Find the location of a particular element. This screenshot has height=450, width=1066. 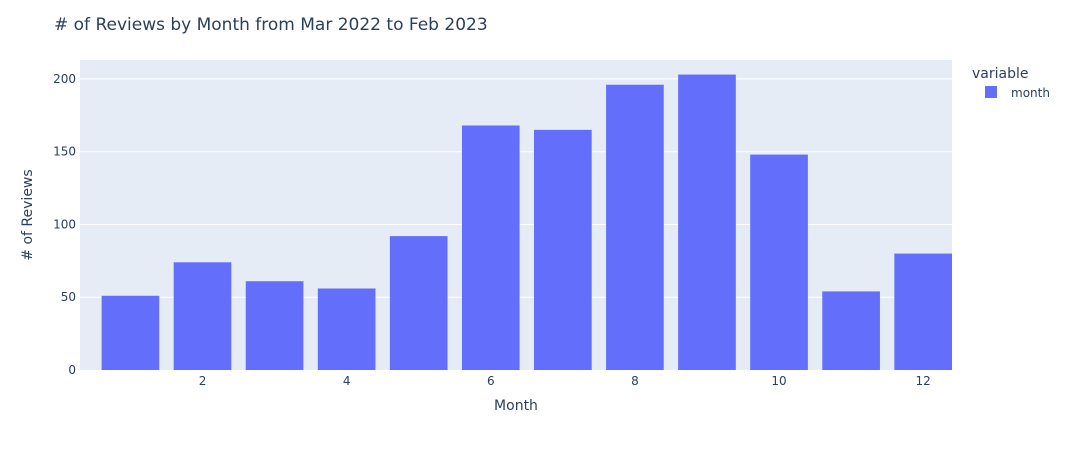

legend-title: variable is located at coordinates (1000, 74).